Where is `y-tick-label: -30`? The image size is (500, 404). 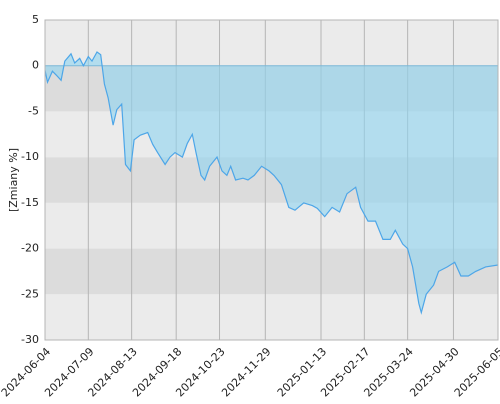
y-tick-label: -30 is located at coordinates (30, 339).